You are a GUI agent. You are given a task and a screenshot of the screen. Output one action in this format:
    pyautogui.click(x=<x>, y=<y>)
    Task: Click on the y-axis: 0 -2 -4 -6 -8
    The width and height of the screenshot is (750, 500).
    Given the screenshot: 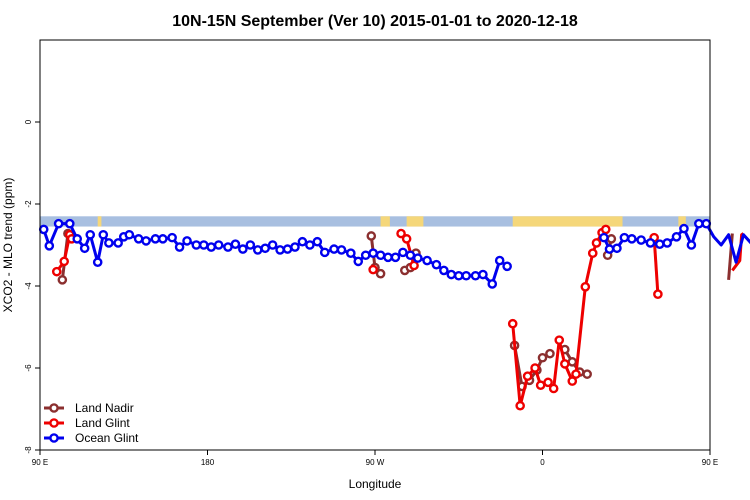 What is the action you would take?
    pyautogui.click(x=32, y=286)
    